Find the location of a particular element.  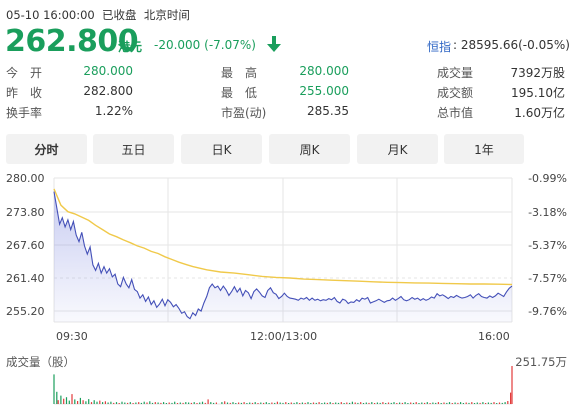

datetime: 05-10 16:00:00 is located at coordinates (50, 15).